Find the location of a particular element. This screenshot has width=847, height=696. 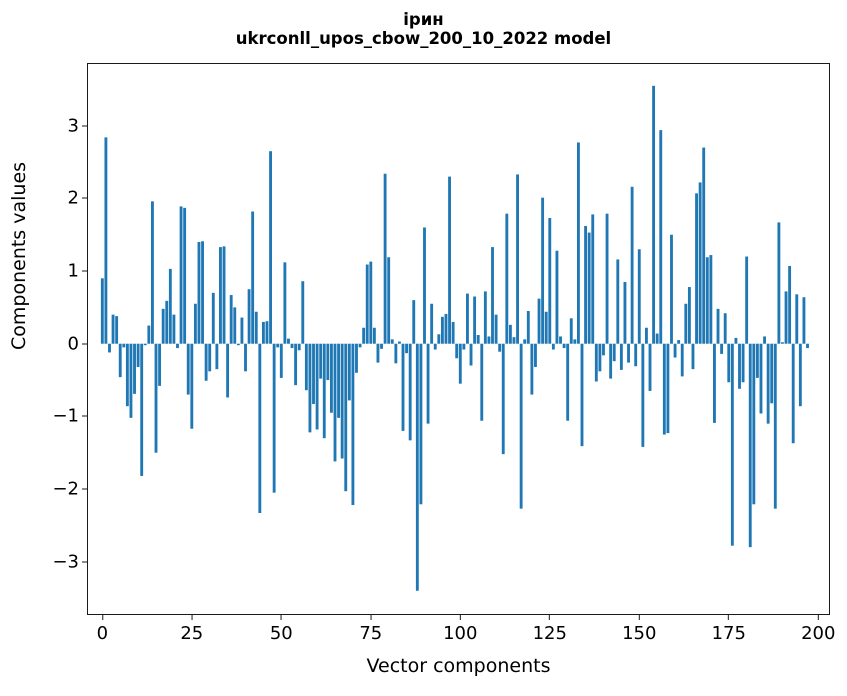

x-tick-75: 75 is located at coordinates (370, 629).